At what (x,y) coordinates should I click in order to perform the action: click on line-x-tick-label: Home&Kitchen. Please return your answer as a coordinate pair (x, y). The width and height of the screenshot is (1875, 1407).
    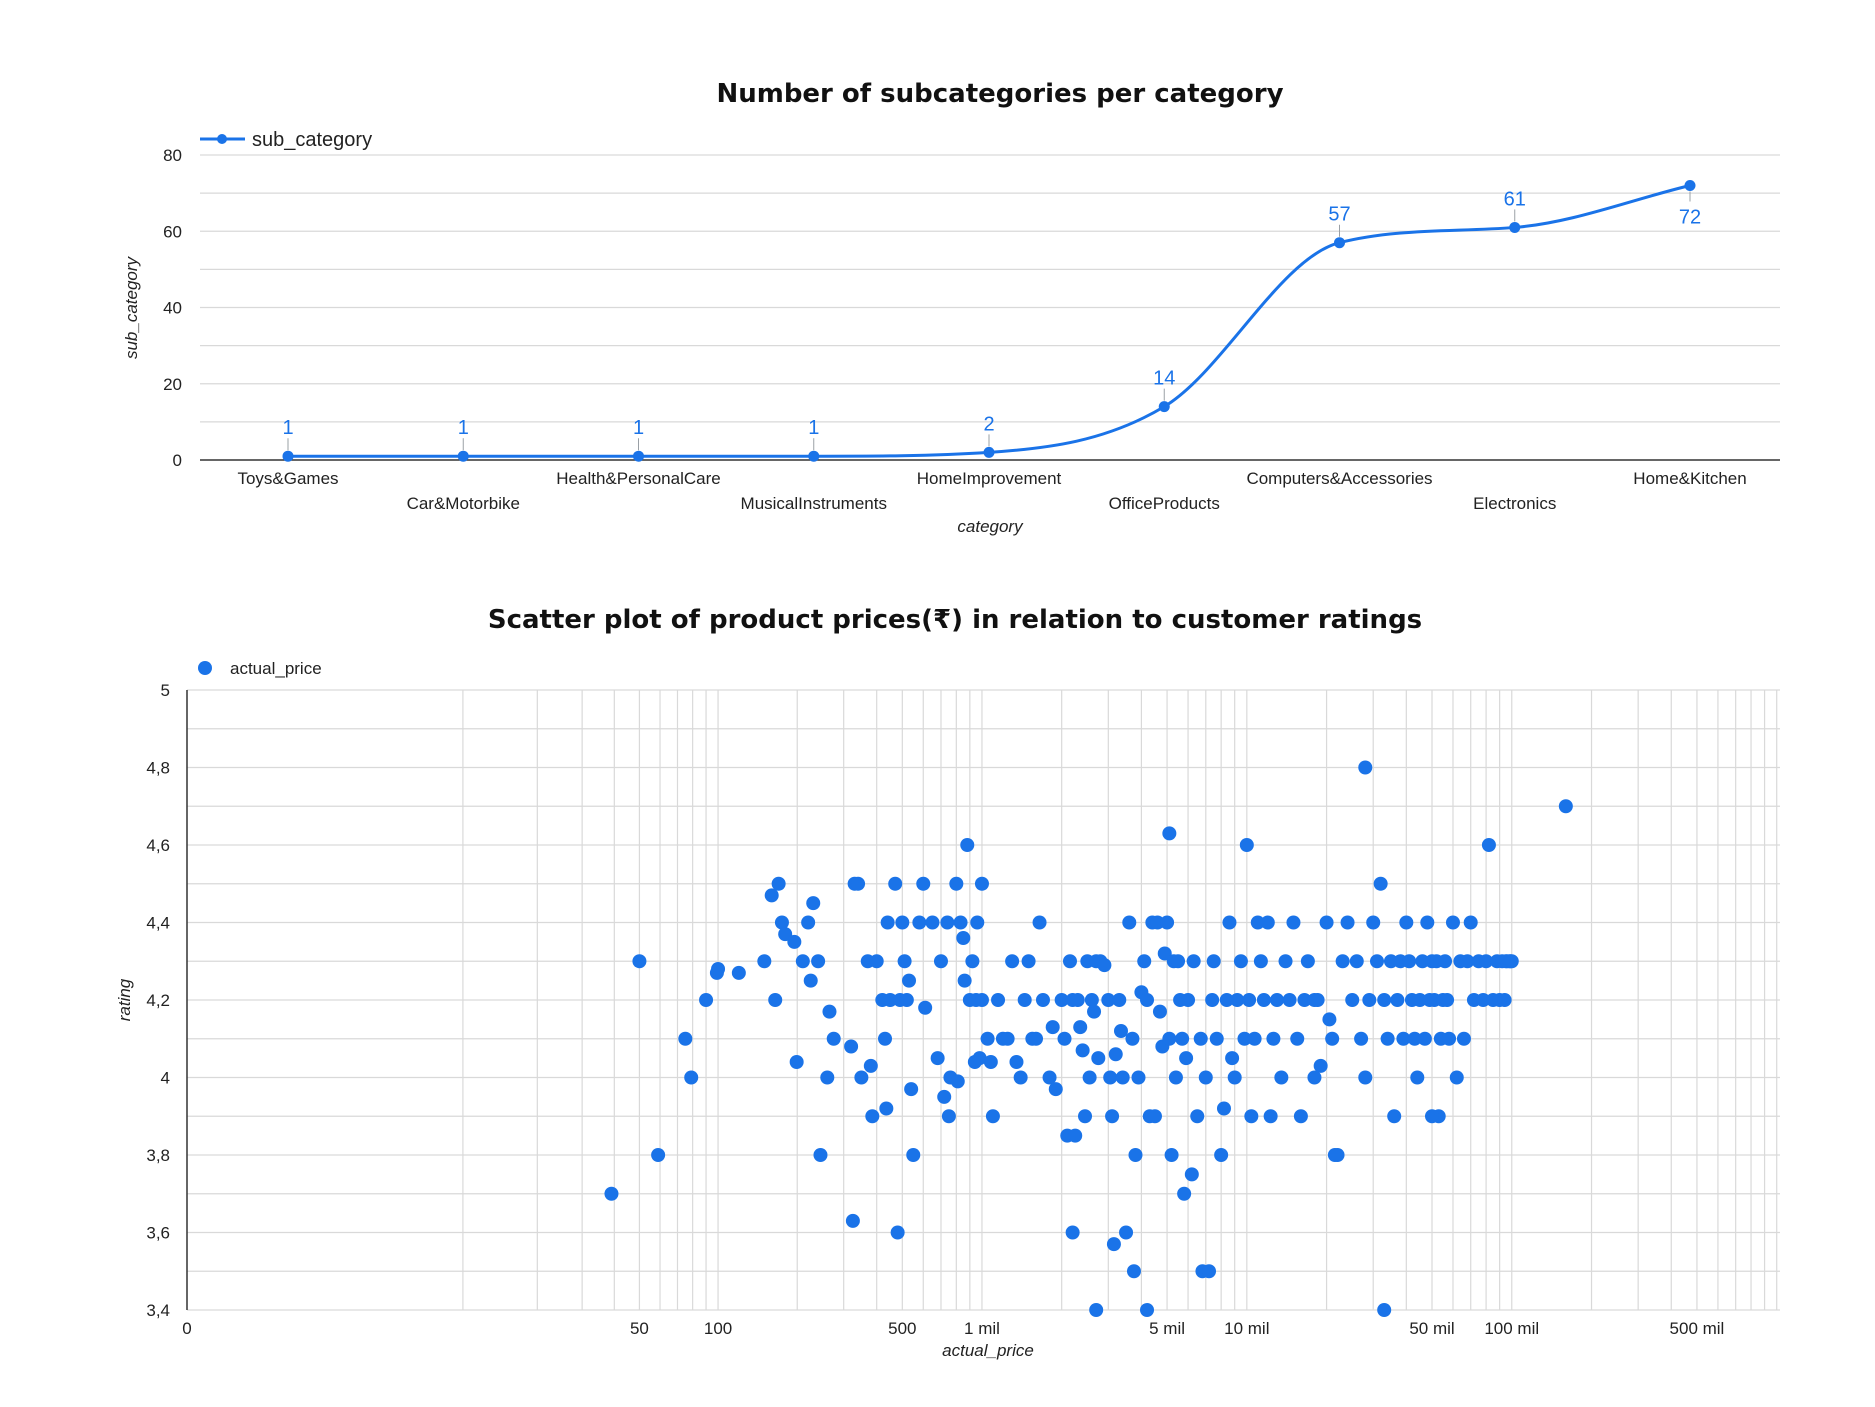
    Looking at the image, I should click on (1689, 478).